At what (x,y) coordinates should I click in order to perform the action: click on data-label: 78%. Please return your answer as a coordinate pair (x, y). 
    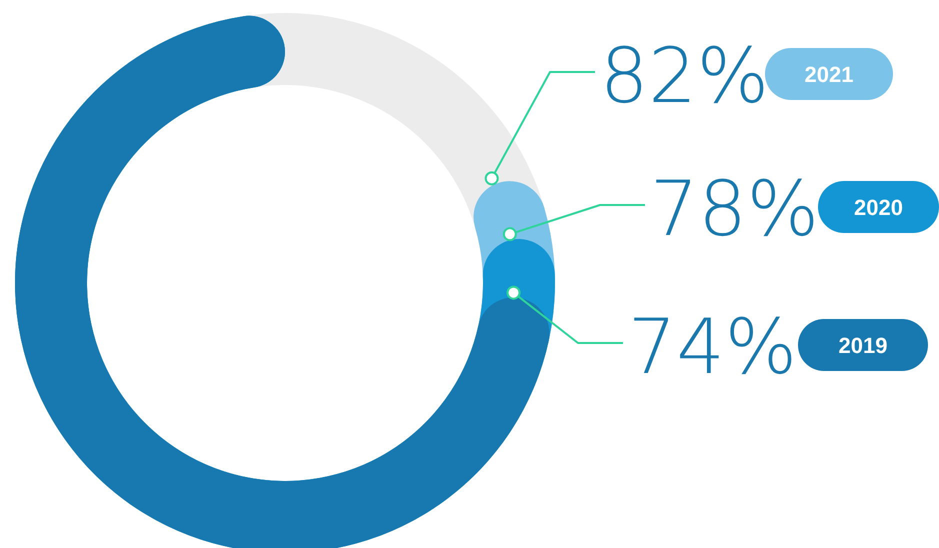
    Looking at the image, I should click on (734, 208).